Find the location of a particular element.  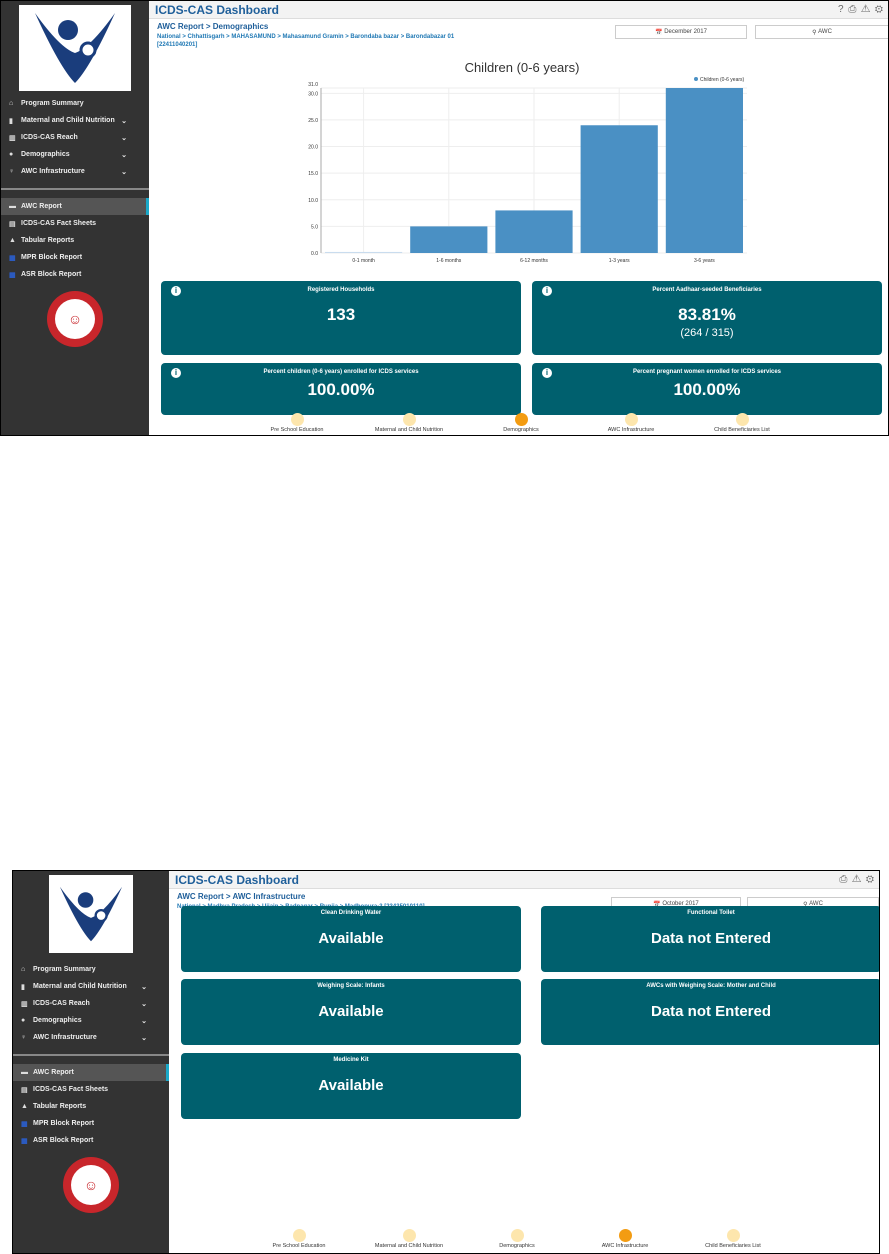

user-icon: ▲ is located at coordinates (24, 1106).